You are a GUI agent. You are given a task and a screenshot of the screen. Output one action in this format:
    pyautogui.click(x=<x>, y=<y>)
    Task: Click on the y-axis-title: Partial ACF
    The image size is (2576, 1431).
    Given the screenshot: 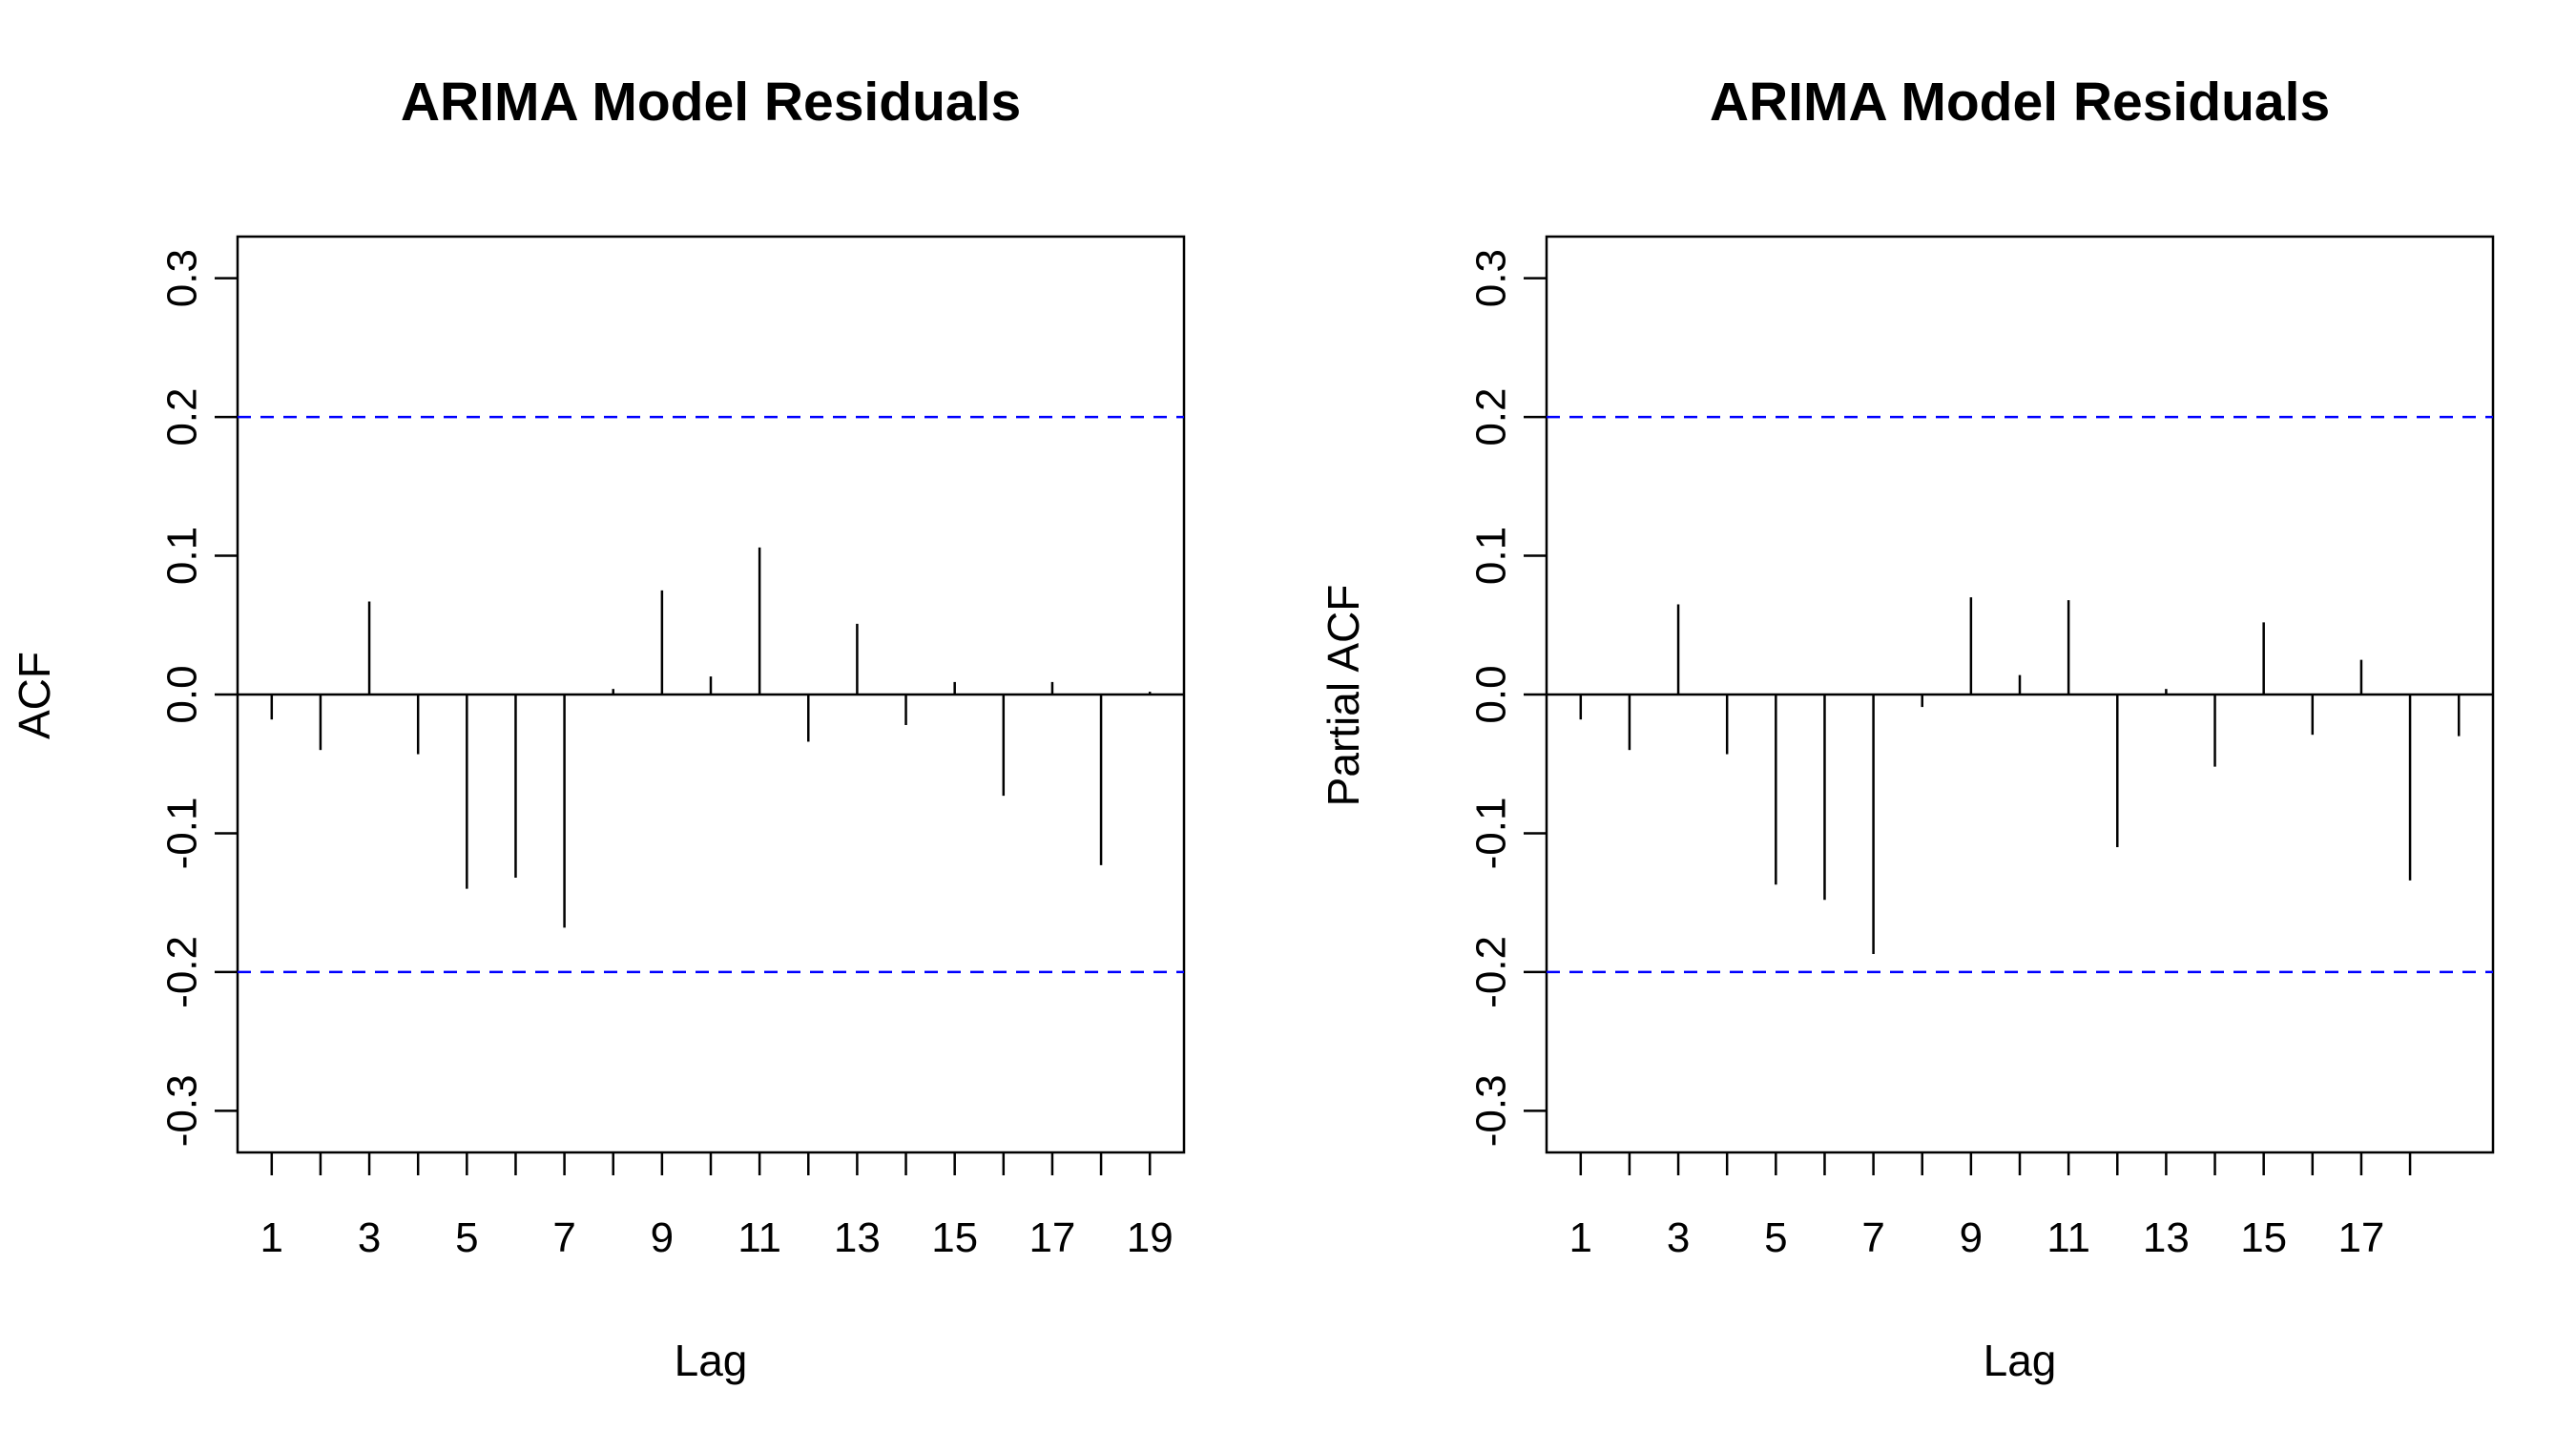 What is the action you would take?
    pyautogui.click(x=1343, y=696)
    